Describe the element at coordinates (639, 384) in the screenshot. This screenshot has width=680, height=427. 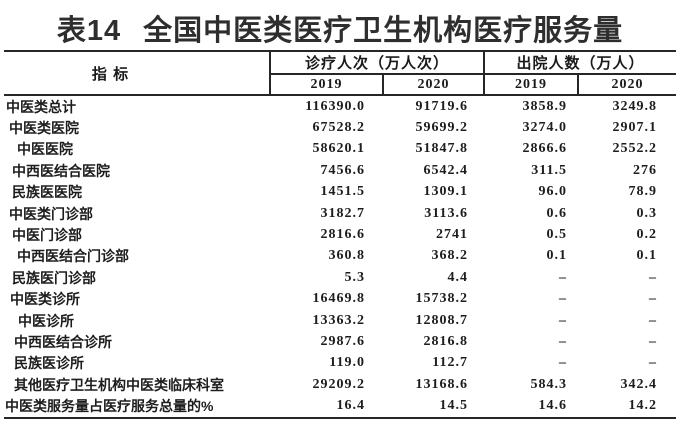
I see `cell-value: 342.4` at that location.